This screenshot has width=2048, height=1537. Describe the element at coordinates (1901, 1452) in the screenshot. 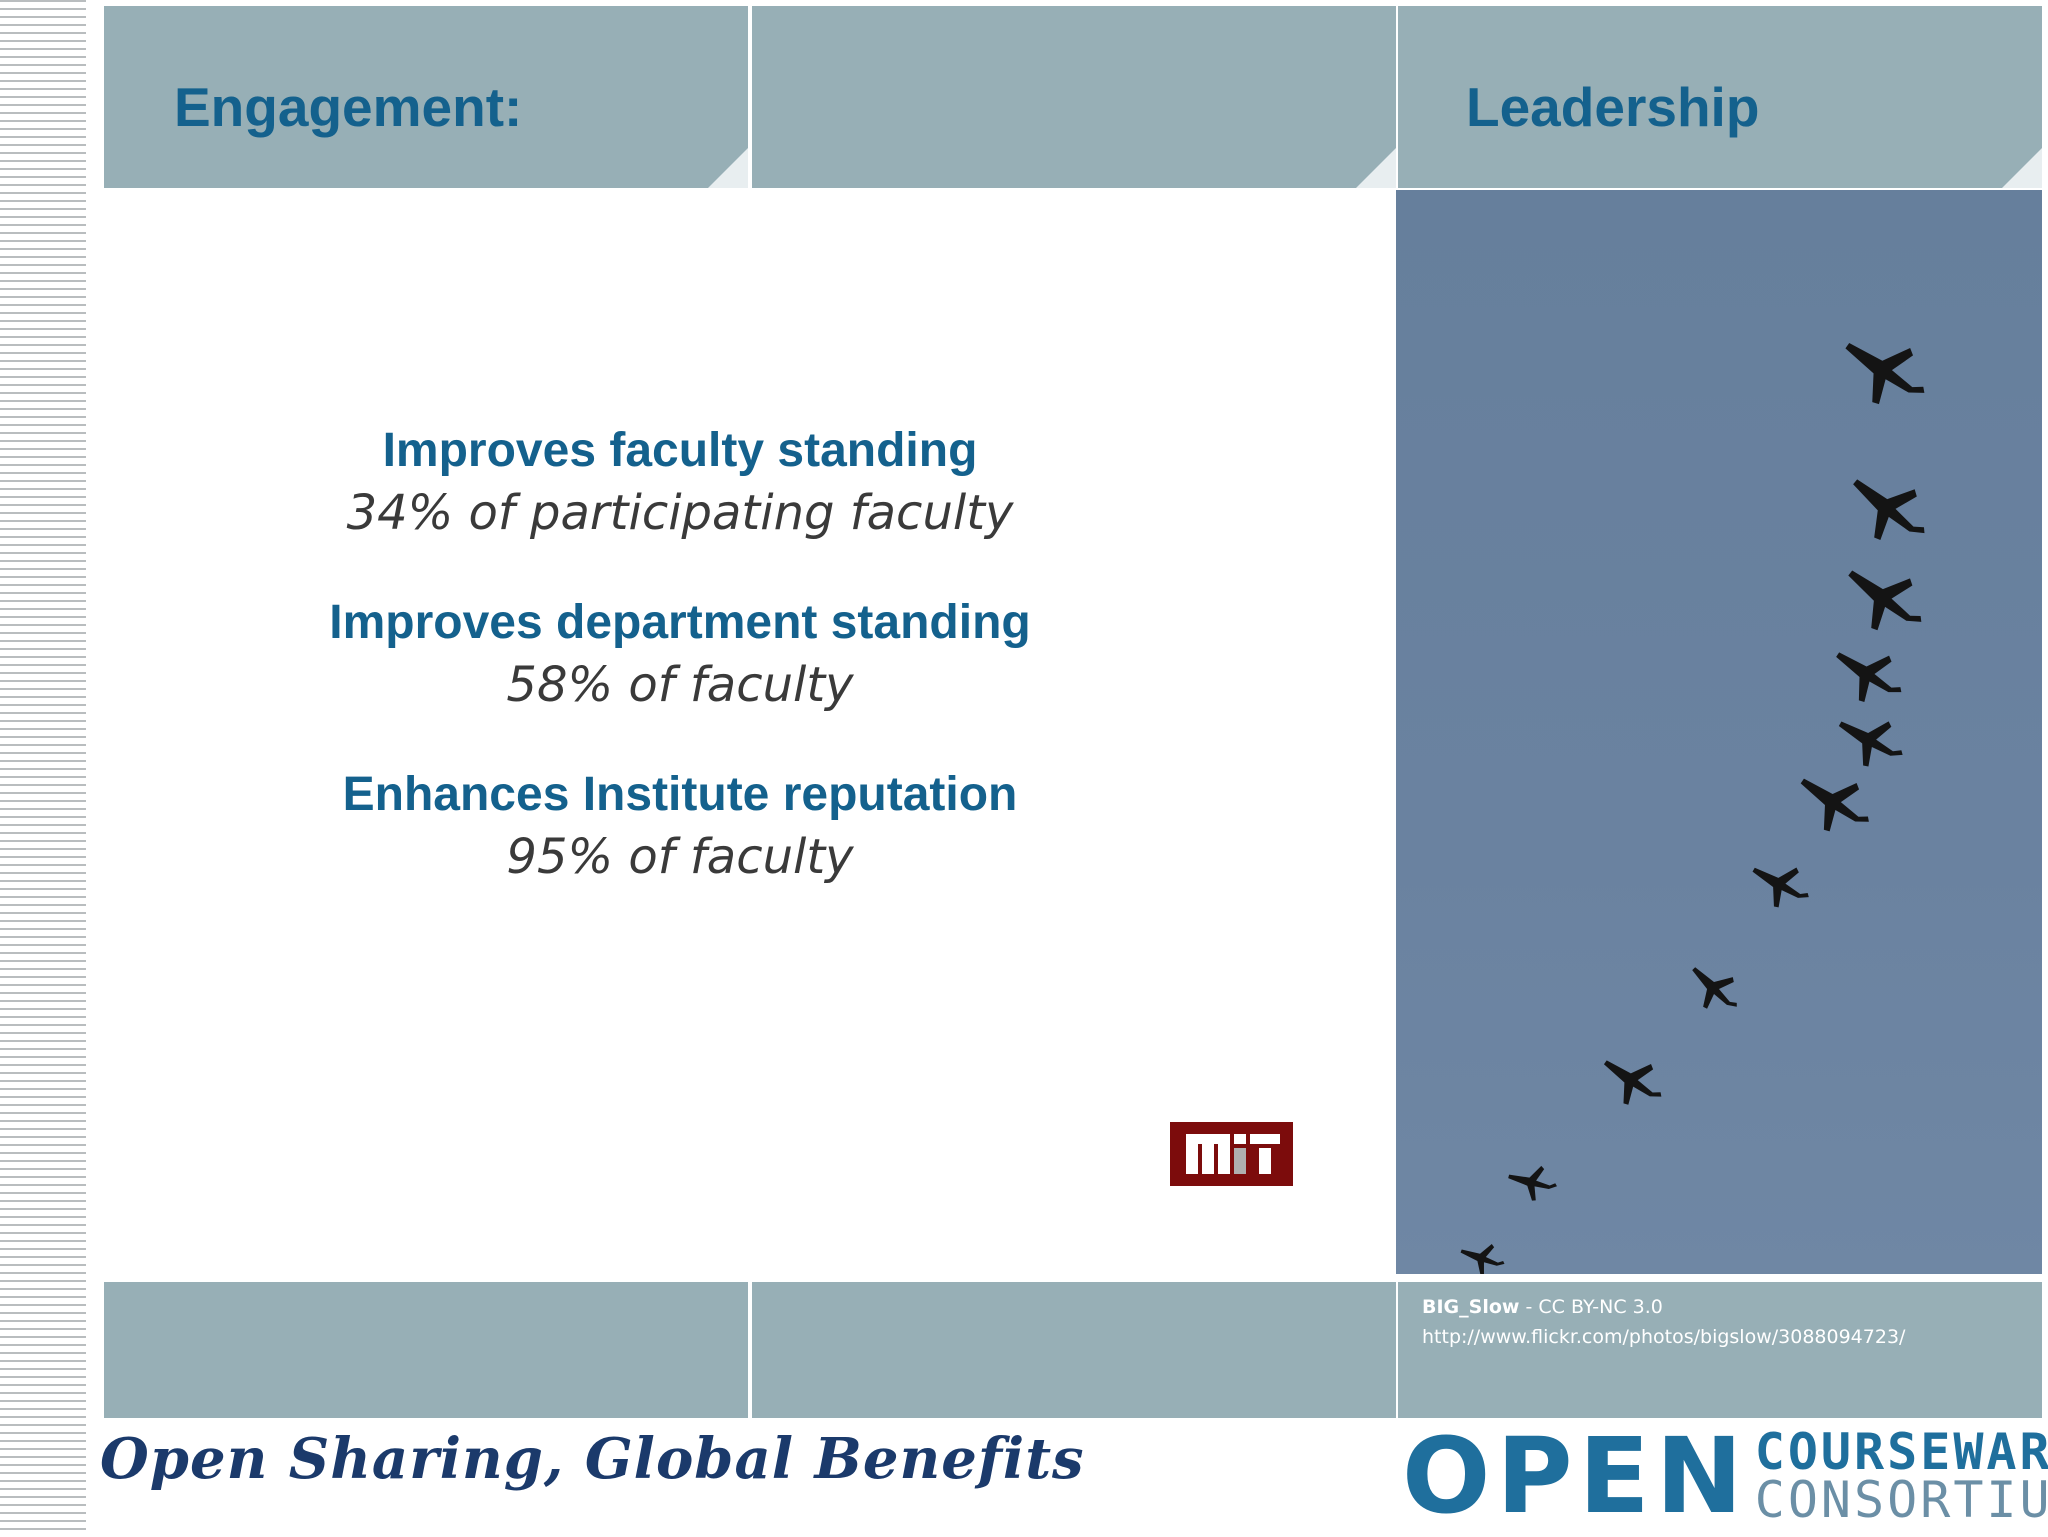

I see `ocw-logo-courseware: COURSEWARE` at that location.